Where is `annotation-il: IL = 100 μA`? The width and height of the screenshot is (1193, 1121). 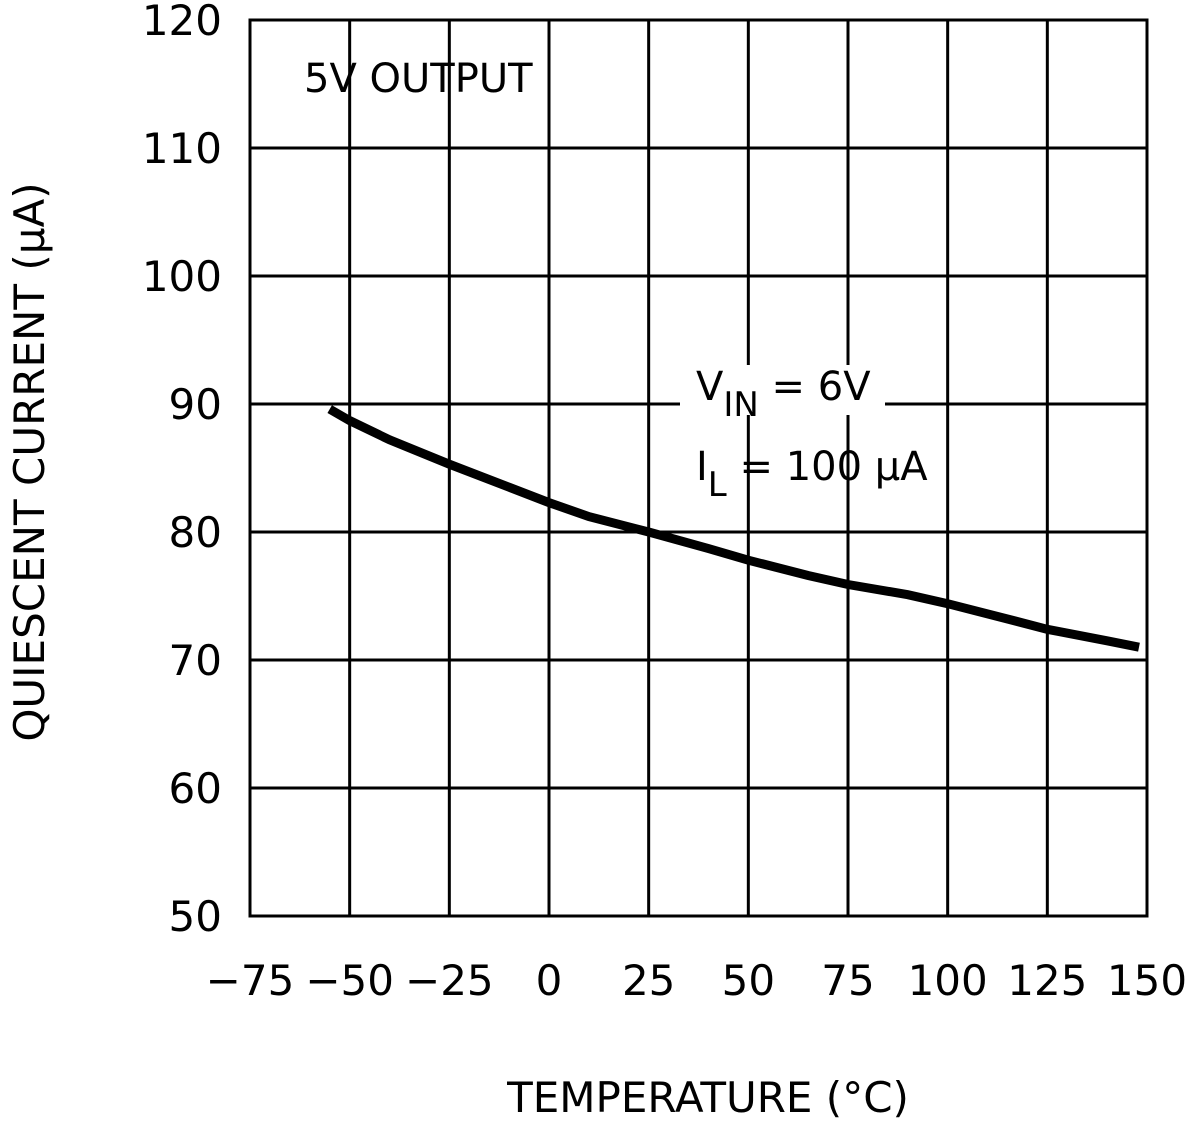 annotation-il: IL = 100 μA is located at coordinates (812, 474).